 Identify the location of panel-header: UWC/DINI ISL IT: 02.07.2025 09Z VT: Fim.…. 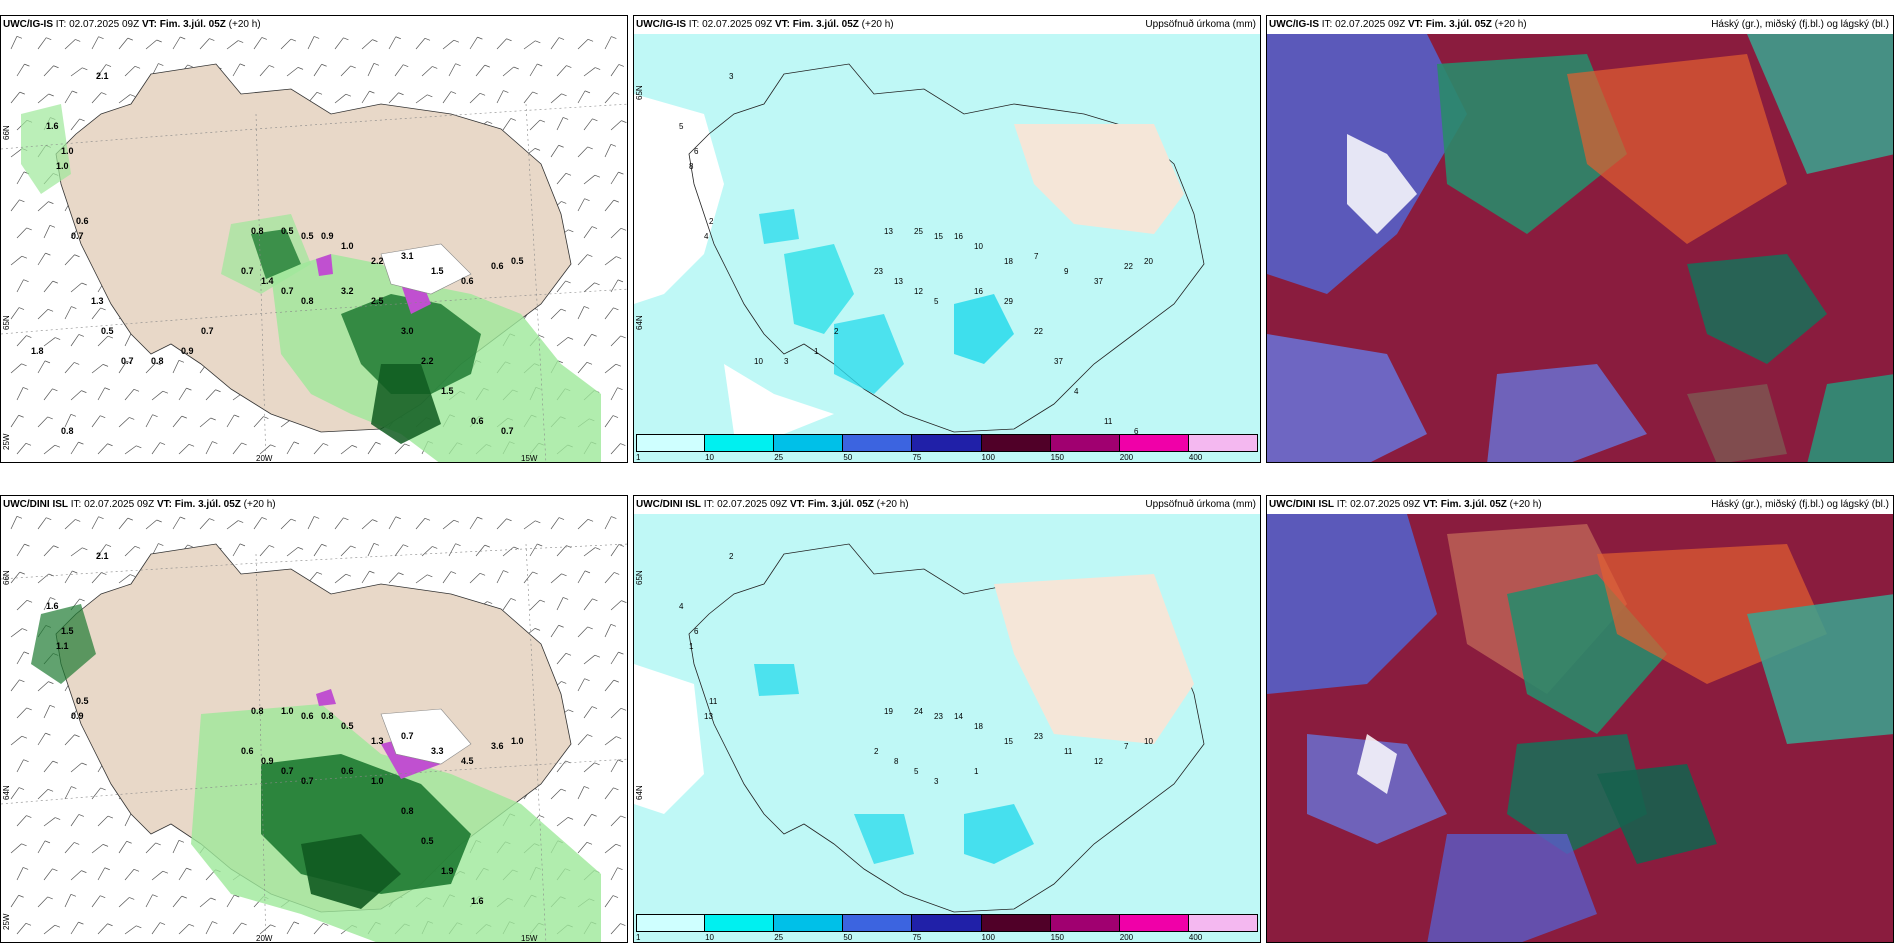
(772, 504).